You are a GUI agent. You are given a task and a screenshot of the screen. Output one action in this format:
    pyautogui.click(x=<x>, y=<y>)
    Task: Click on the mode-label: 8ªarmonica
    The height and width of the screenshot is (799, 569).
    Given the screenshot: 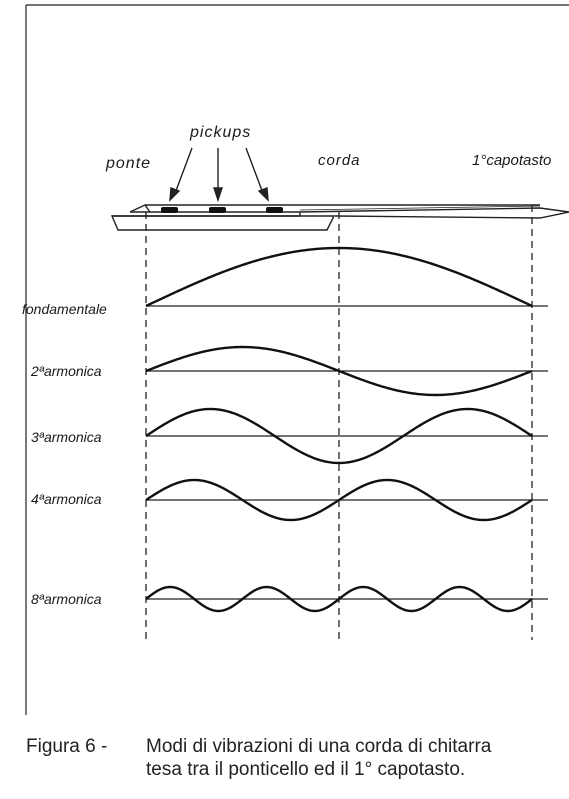 What is the action you would take?
    pyautogui.click(x=66, y=599)
    